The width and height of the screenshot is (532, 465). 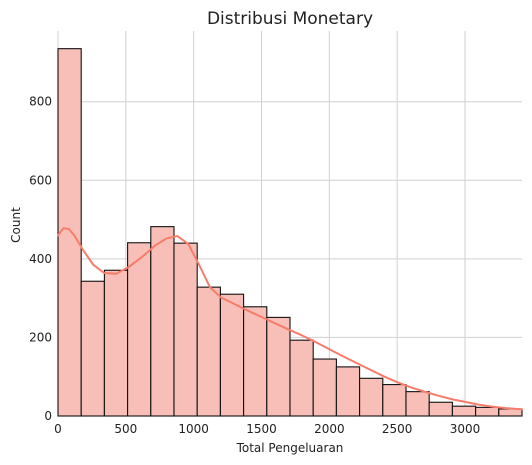 I want to click on x-tick-label: 2000, so click(x=329, y=429).